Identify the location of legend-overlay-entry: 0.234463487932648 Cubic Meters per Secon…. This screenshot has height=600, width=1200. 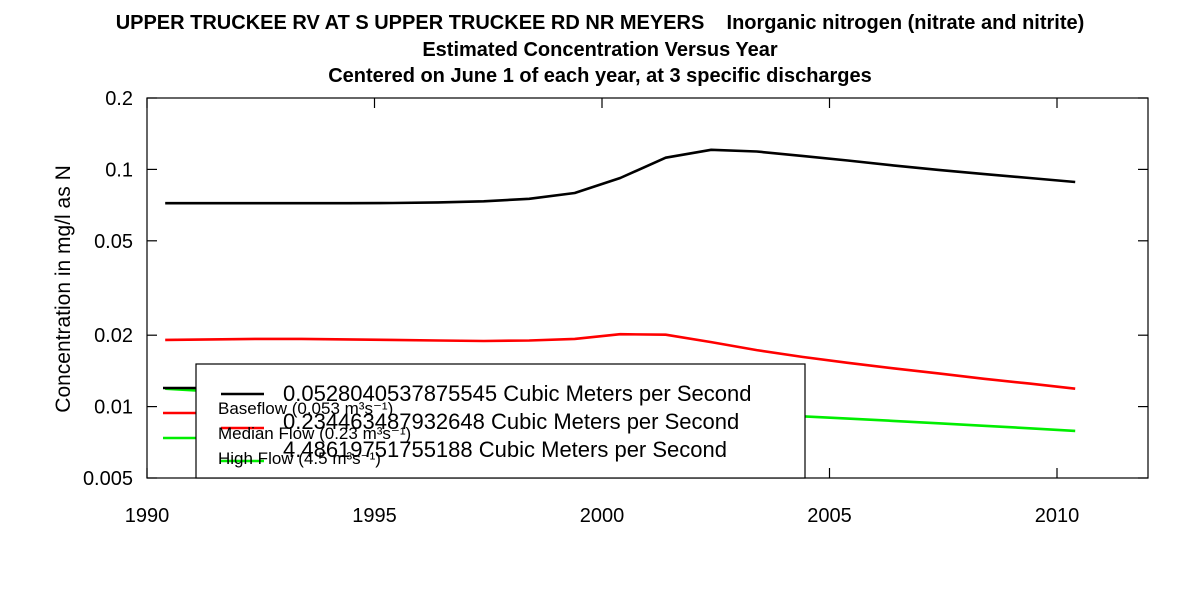
(511, 421).